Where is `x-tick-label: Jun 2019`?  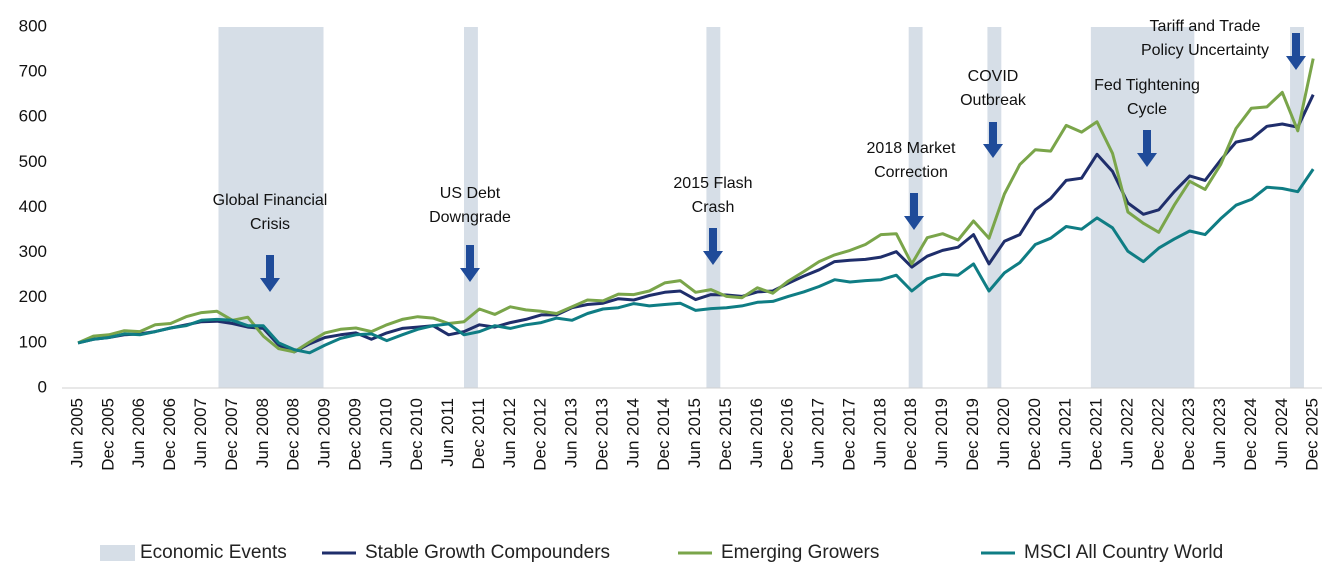 x-tick-label: Jun 2019 is located at coordinates (941, 433).